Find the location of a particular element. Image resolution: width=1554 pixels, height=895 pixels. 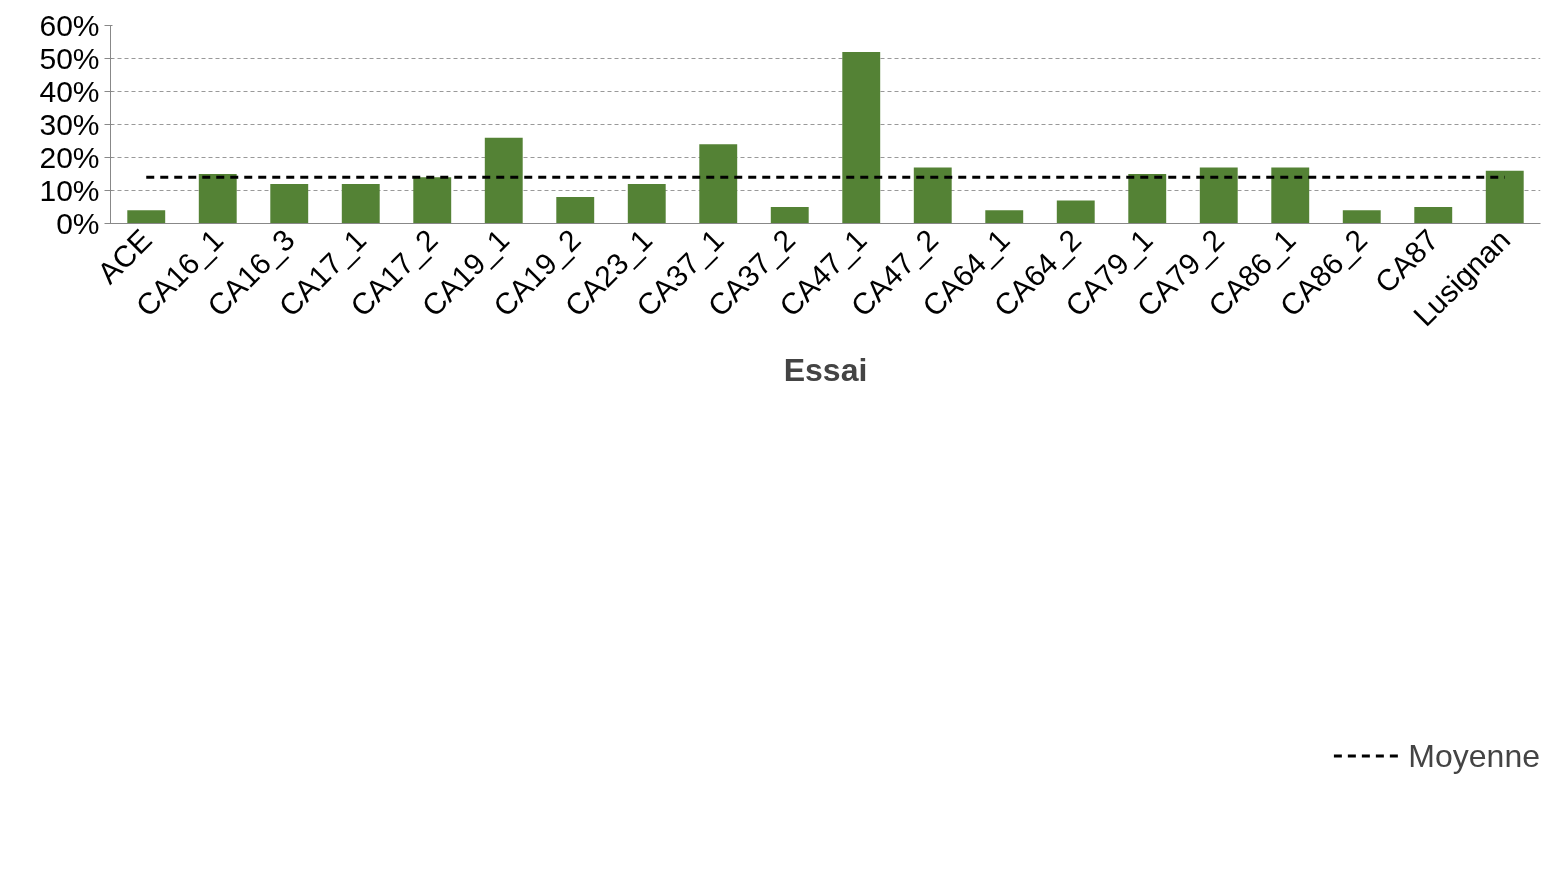

y-tick-label: 50% is located at coordinates (69, 58).